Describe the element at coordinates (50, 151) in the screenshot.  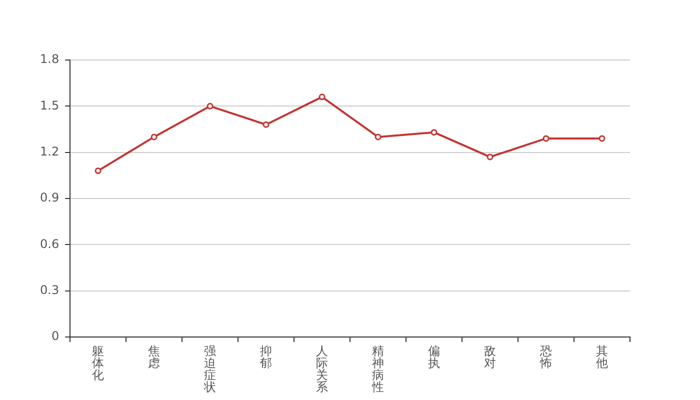
I see `y-tick-label: 1.2` at that location.